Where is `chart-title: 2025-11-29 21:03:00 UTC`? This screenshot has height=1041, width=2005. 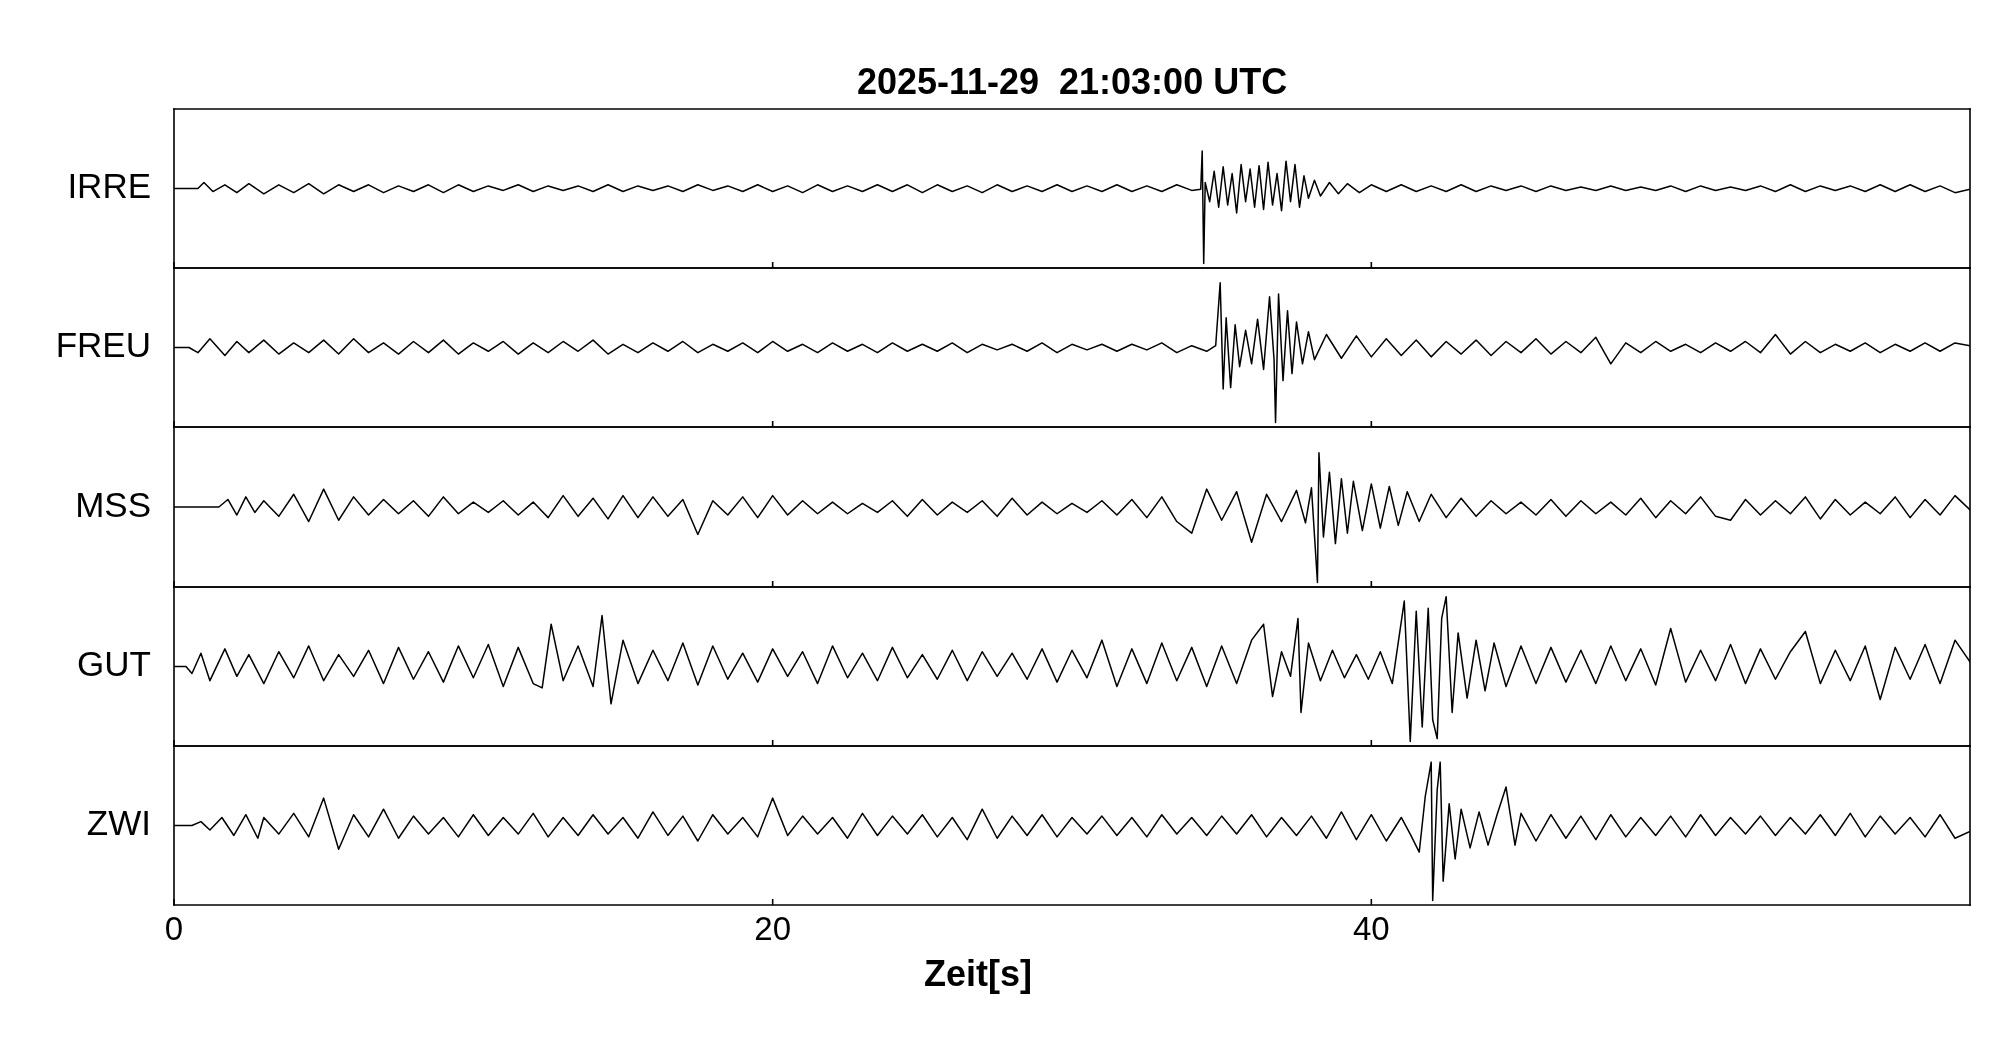 chart-title: 2025-11-29 21:03:00 UTC is located at coordinates (1072, 81).